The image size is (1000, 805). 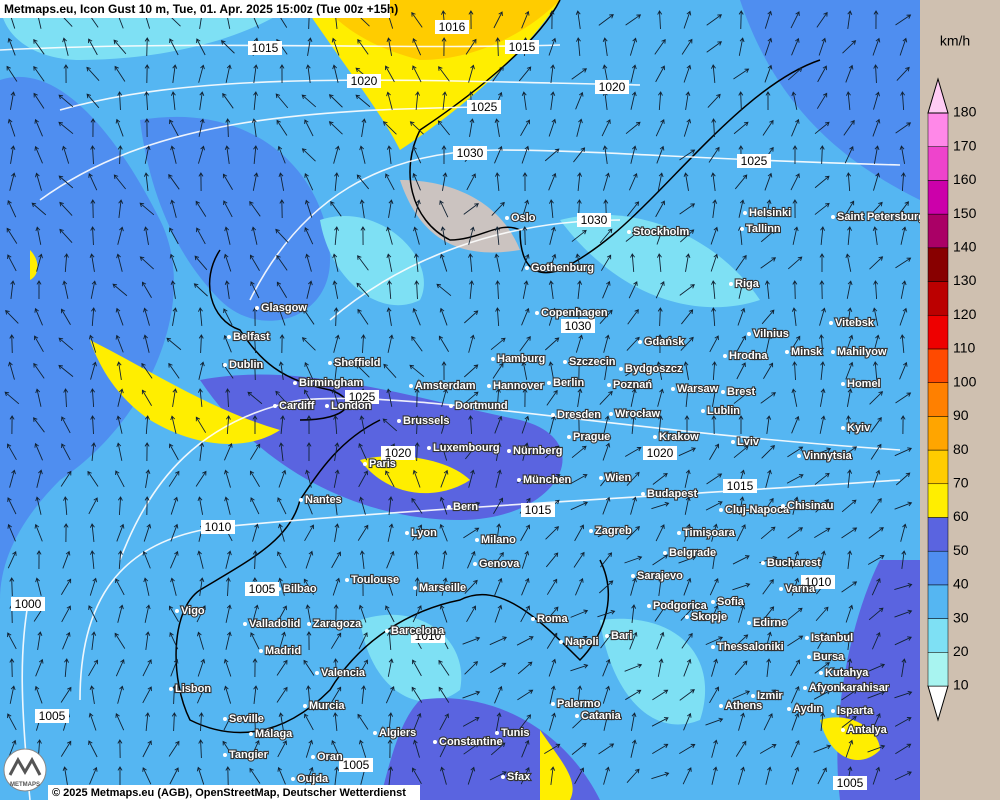 I want to click on legend-unit: km/h, so click(x=955, y=41).